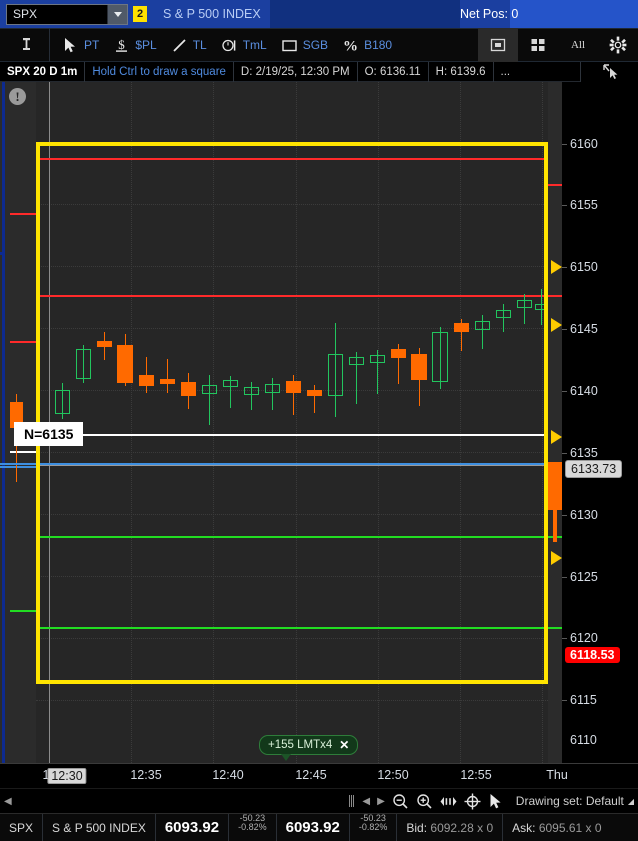 This screenshot has height=841, width=638. I want to click on zoom-in-button, so click(424, 801).